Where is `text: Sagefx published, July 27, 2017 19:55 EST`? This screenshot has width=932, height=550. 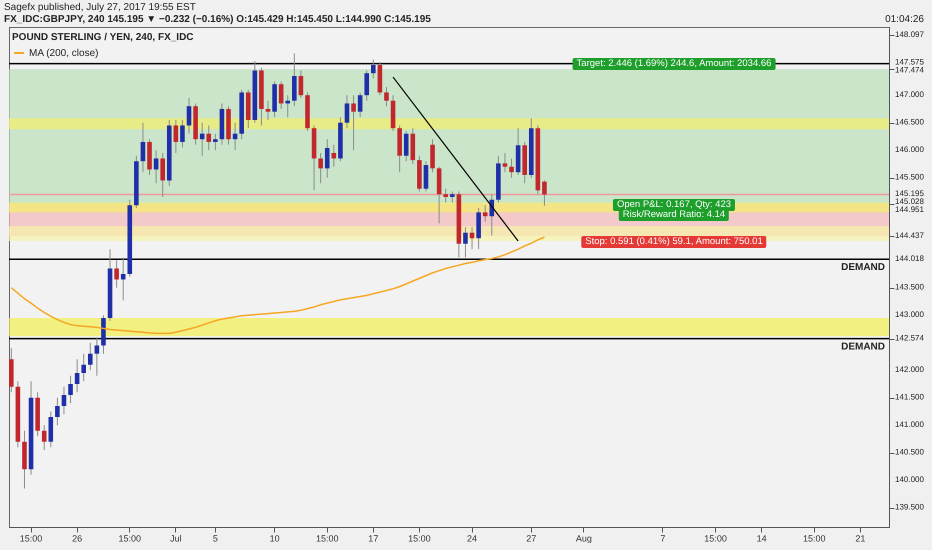 text: Sagefx published, July 27, 2017 19:55 EST is located at coordinates (100, 7).